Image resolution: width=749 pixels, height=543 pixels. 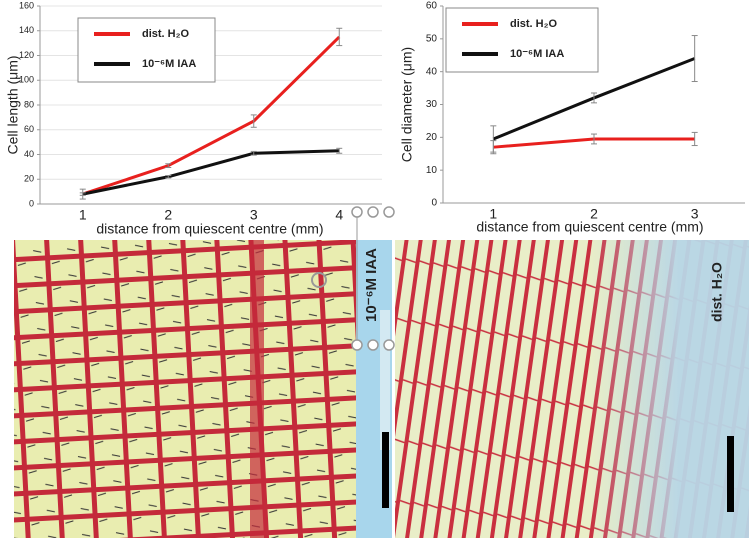 What do you see at coordinates (432, 170) in the screenshot?
I see `y-tick-label: 10` at bounding box center [432, 170].